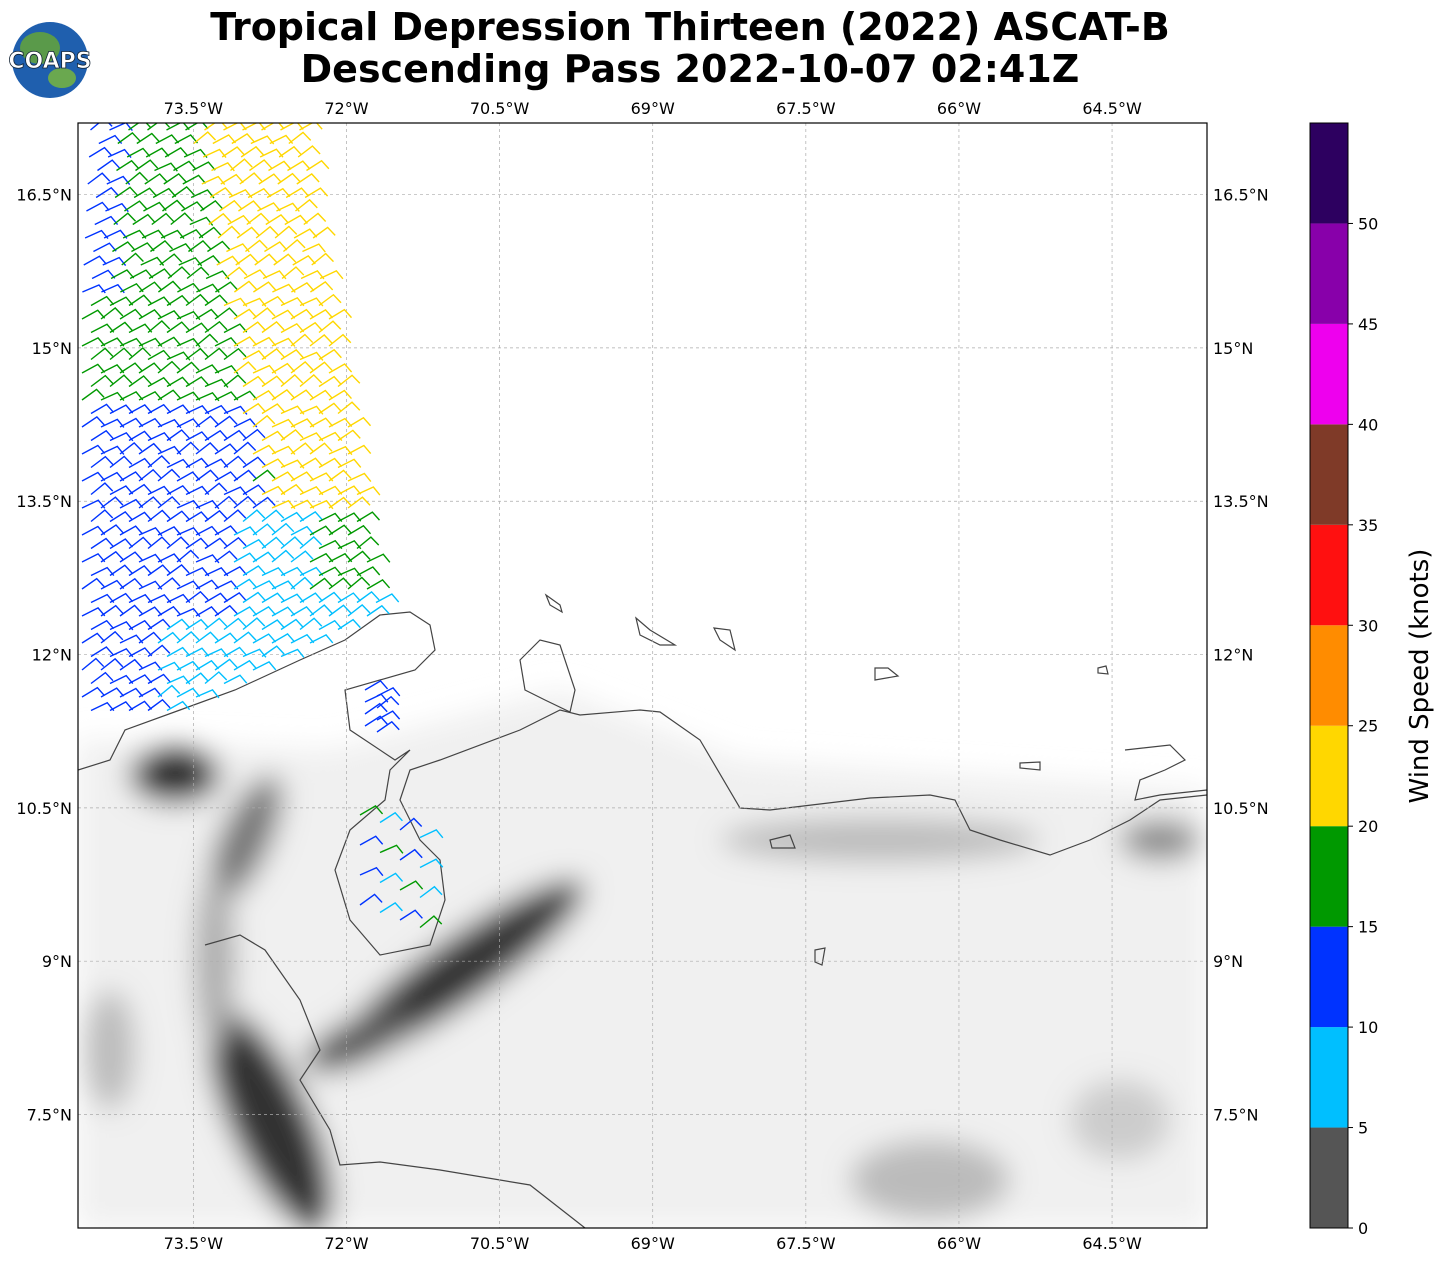 This screenshot has width=1448, height=1268. I want to click on colorbar-frame, so click(1329, 675).